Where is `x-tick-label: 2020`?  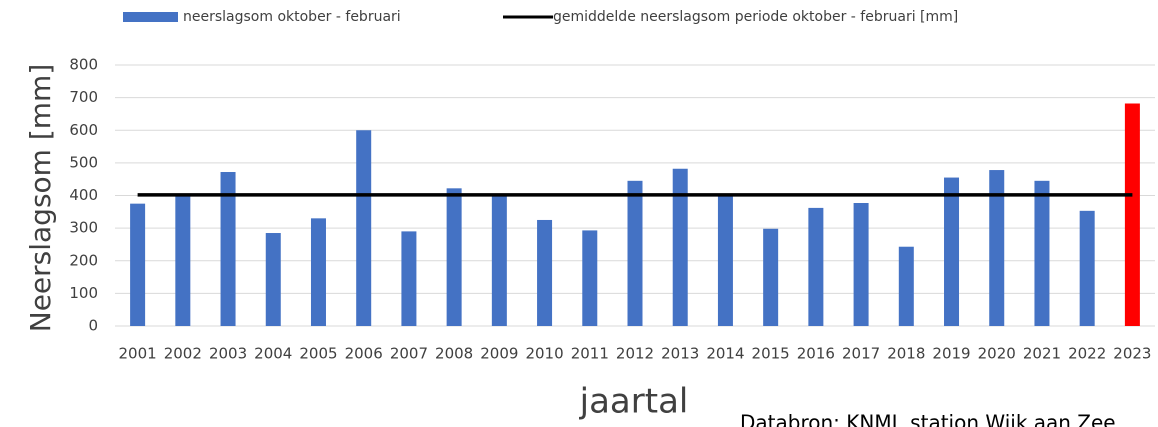
x-tick-label: 2020 is located at coordinates (997, 354).